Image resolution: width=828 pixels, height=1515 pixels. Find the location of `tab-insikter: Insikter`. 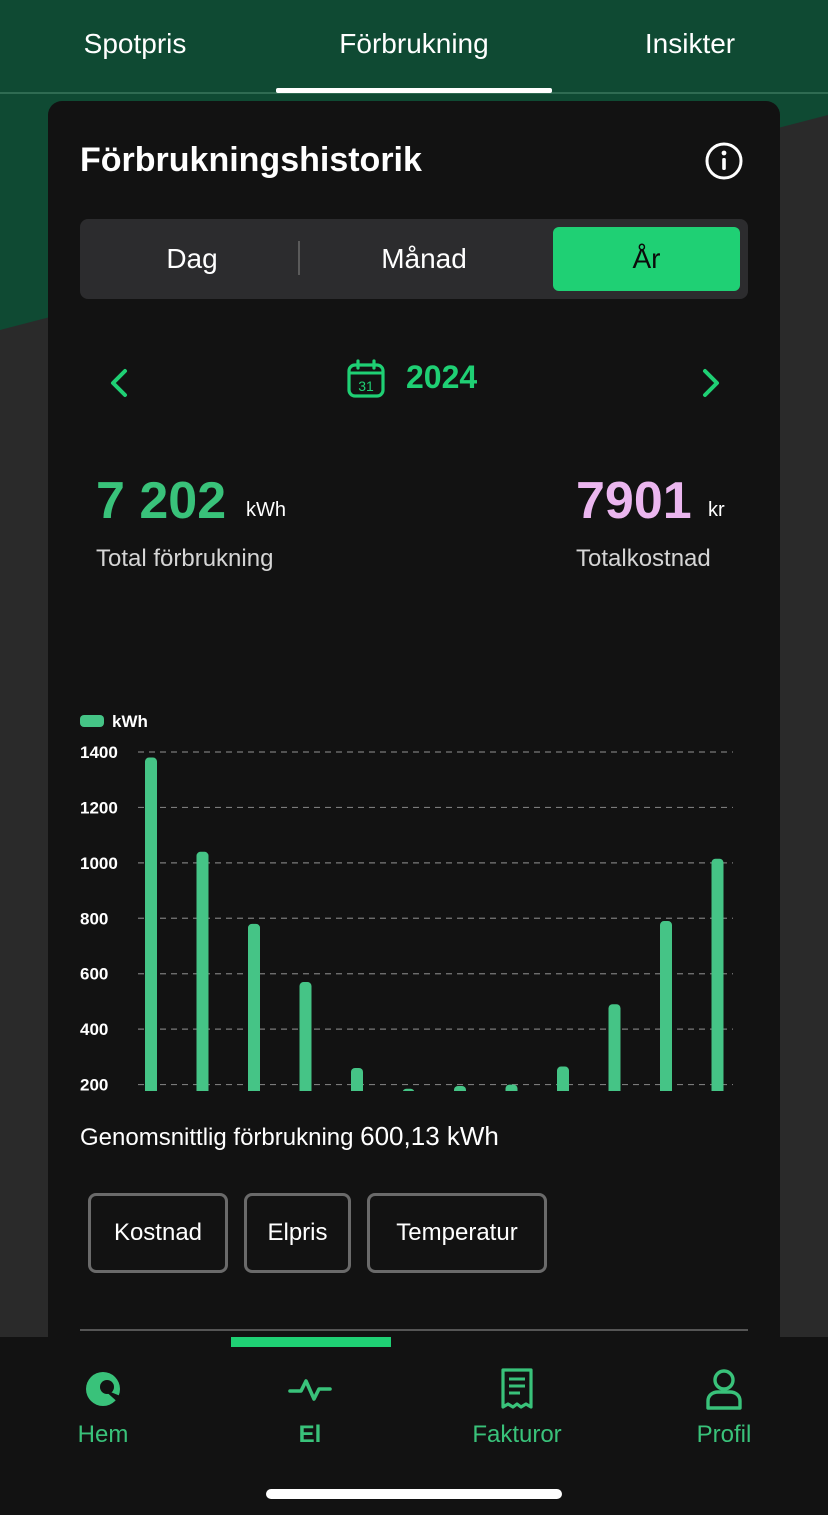

tab-insikter: Insikter is located at coordinates (690, 43).